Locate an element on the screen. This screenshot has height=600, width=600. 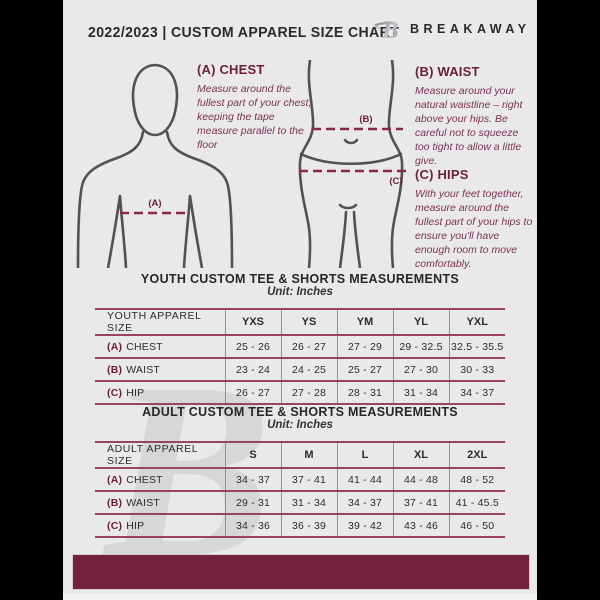
column-header: M is located at coordinates (308, 455).